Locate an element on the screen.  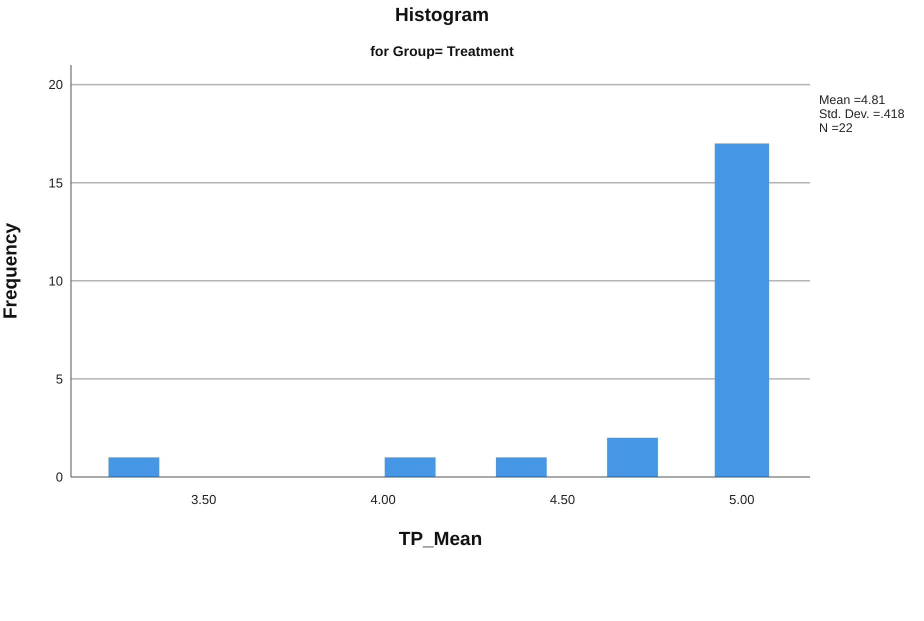
text: Mean =4.81 is located at coordinates (852, 100).